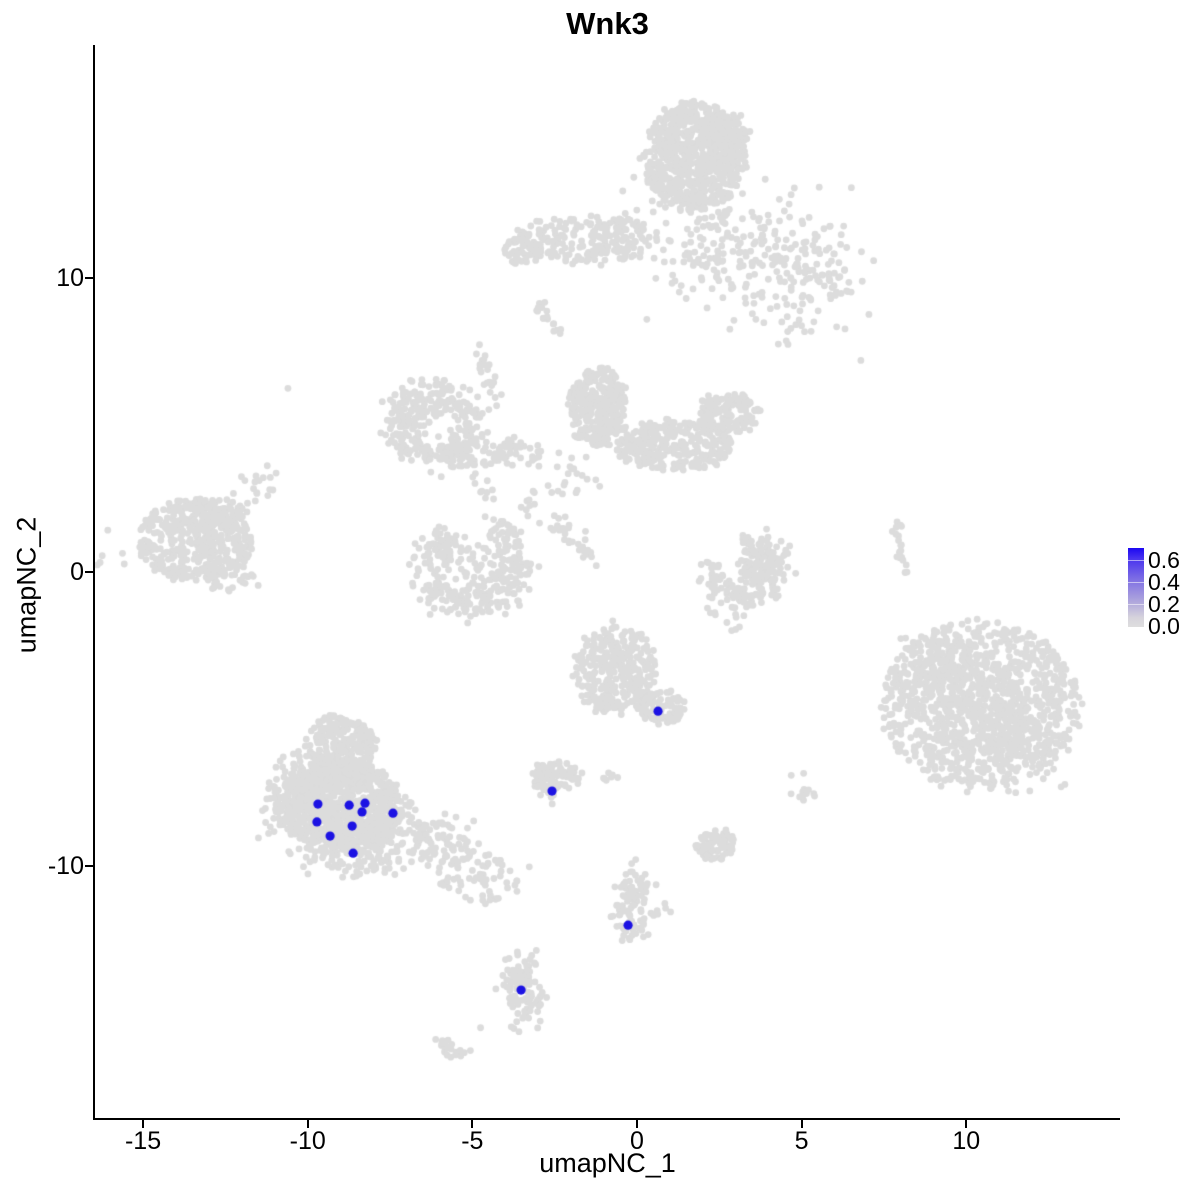 The height and width of the screenshot is (1200, 1200). Describe the element at coordinates (70, 278) in the screenshot. I see `y-tick-label: 10` at that location.